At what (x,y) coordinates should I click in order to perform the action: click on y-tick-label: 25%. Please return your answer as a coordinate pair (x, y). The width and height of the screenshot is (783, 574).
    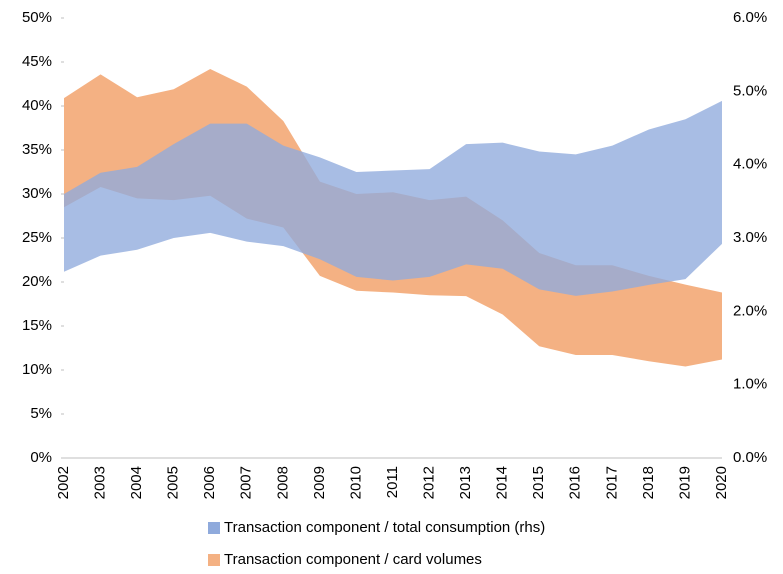
    Looking at the image, I should click on (37, 237).